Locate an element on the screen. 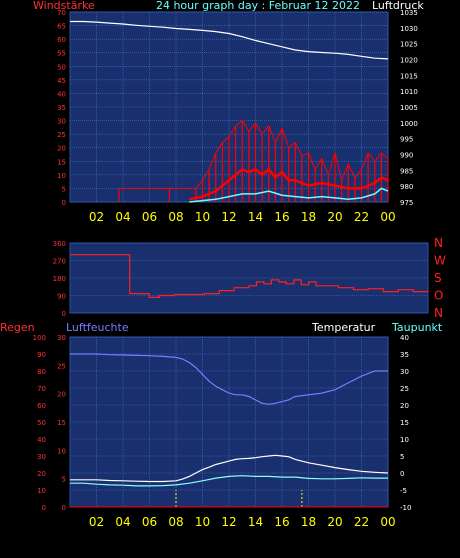  dewpoint-axis-label: Taupunkt is located at coordinates (417, 327).